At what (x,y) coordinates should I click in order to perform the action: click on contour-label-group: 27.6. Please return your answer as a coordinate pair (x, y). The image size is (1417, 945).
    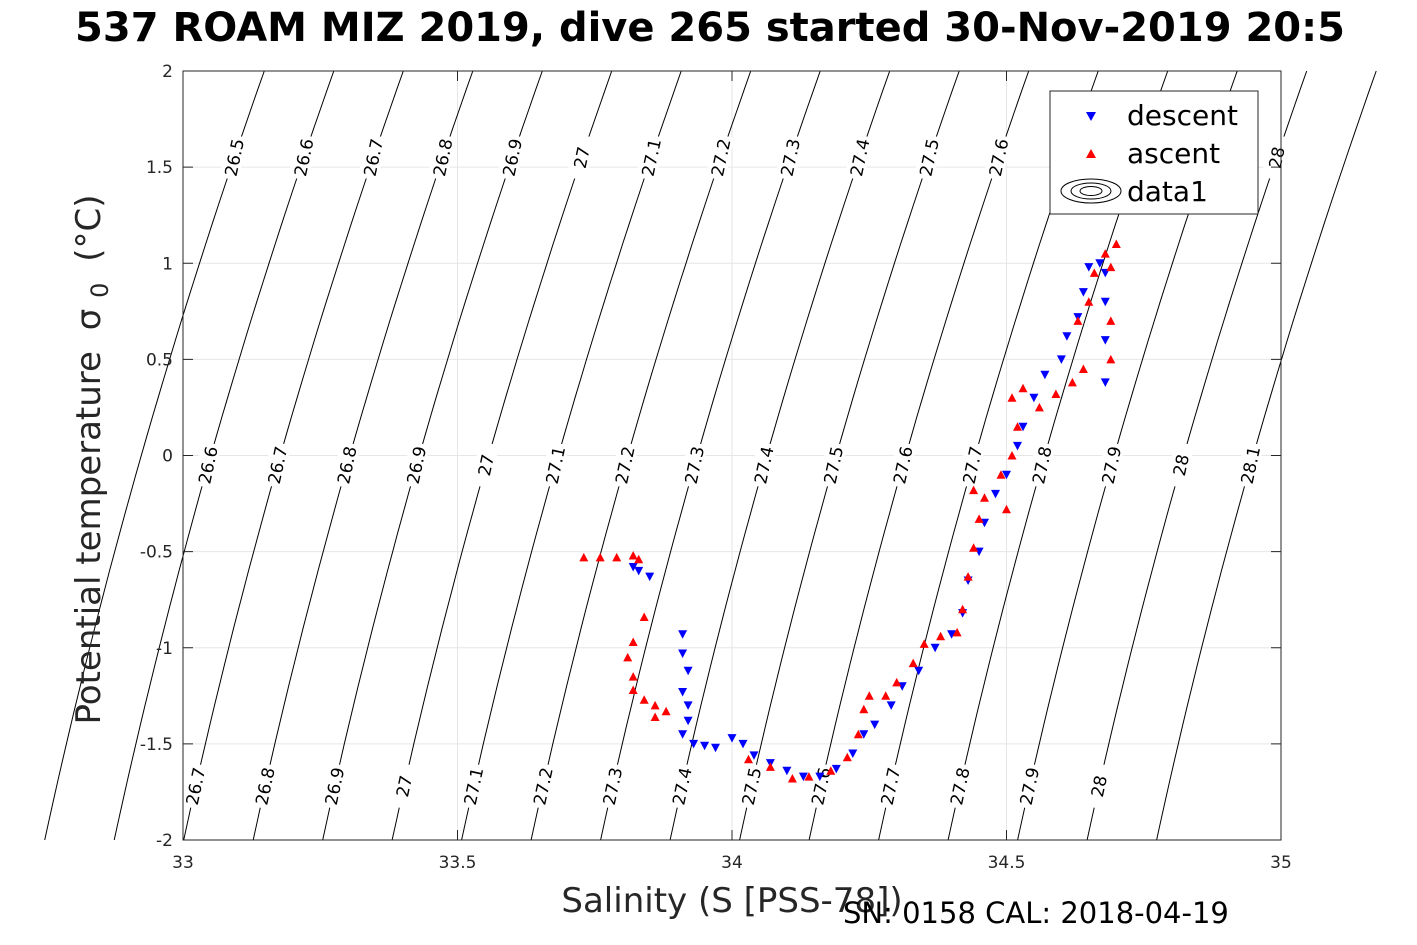
    Looking at the image, I should click on (902, 465).